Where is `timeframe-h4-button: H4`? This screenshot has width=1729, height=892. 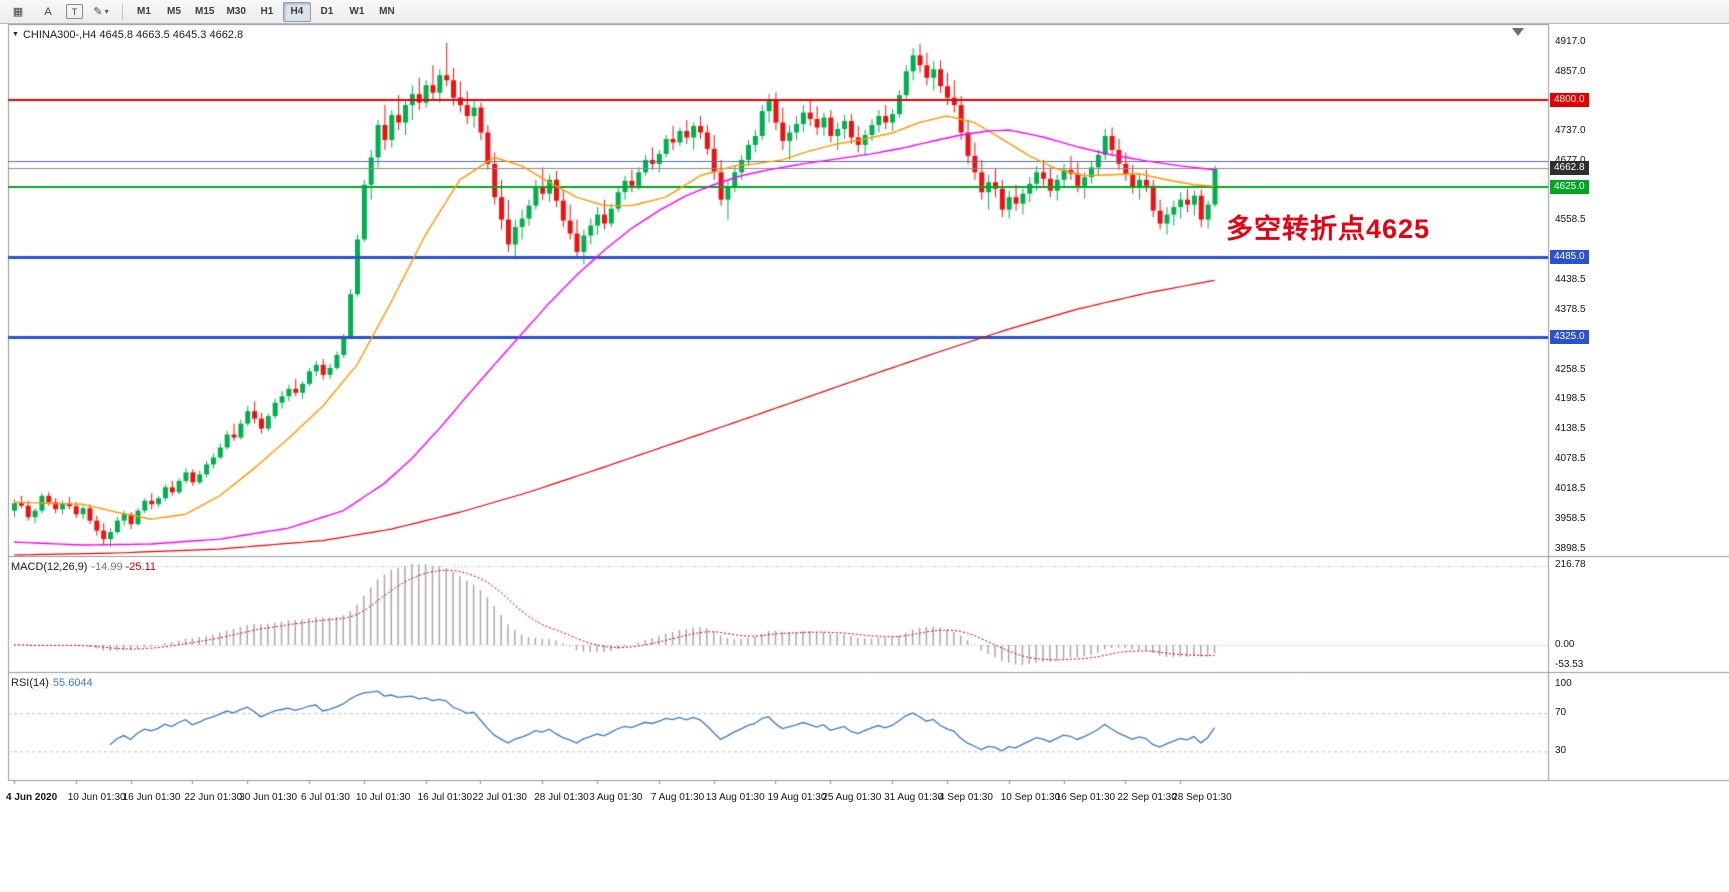 timeframe-h4-button: H4 is located at coordinates (296, 11).